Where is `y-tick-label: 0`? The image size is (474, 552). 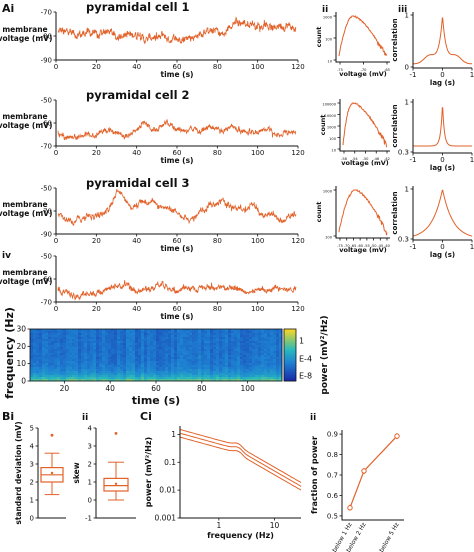 y-tick-label: 0 is located at coordinates (23, 381).